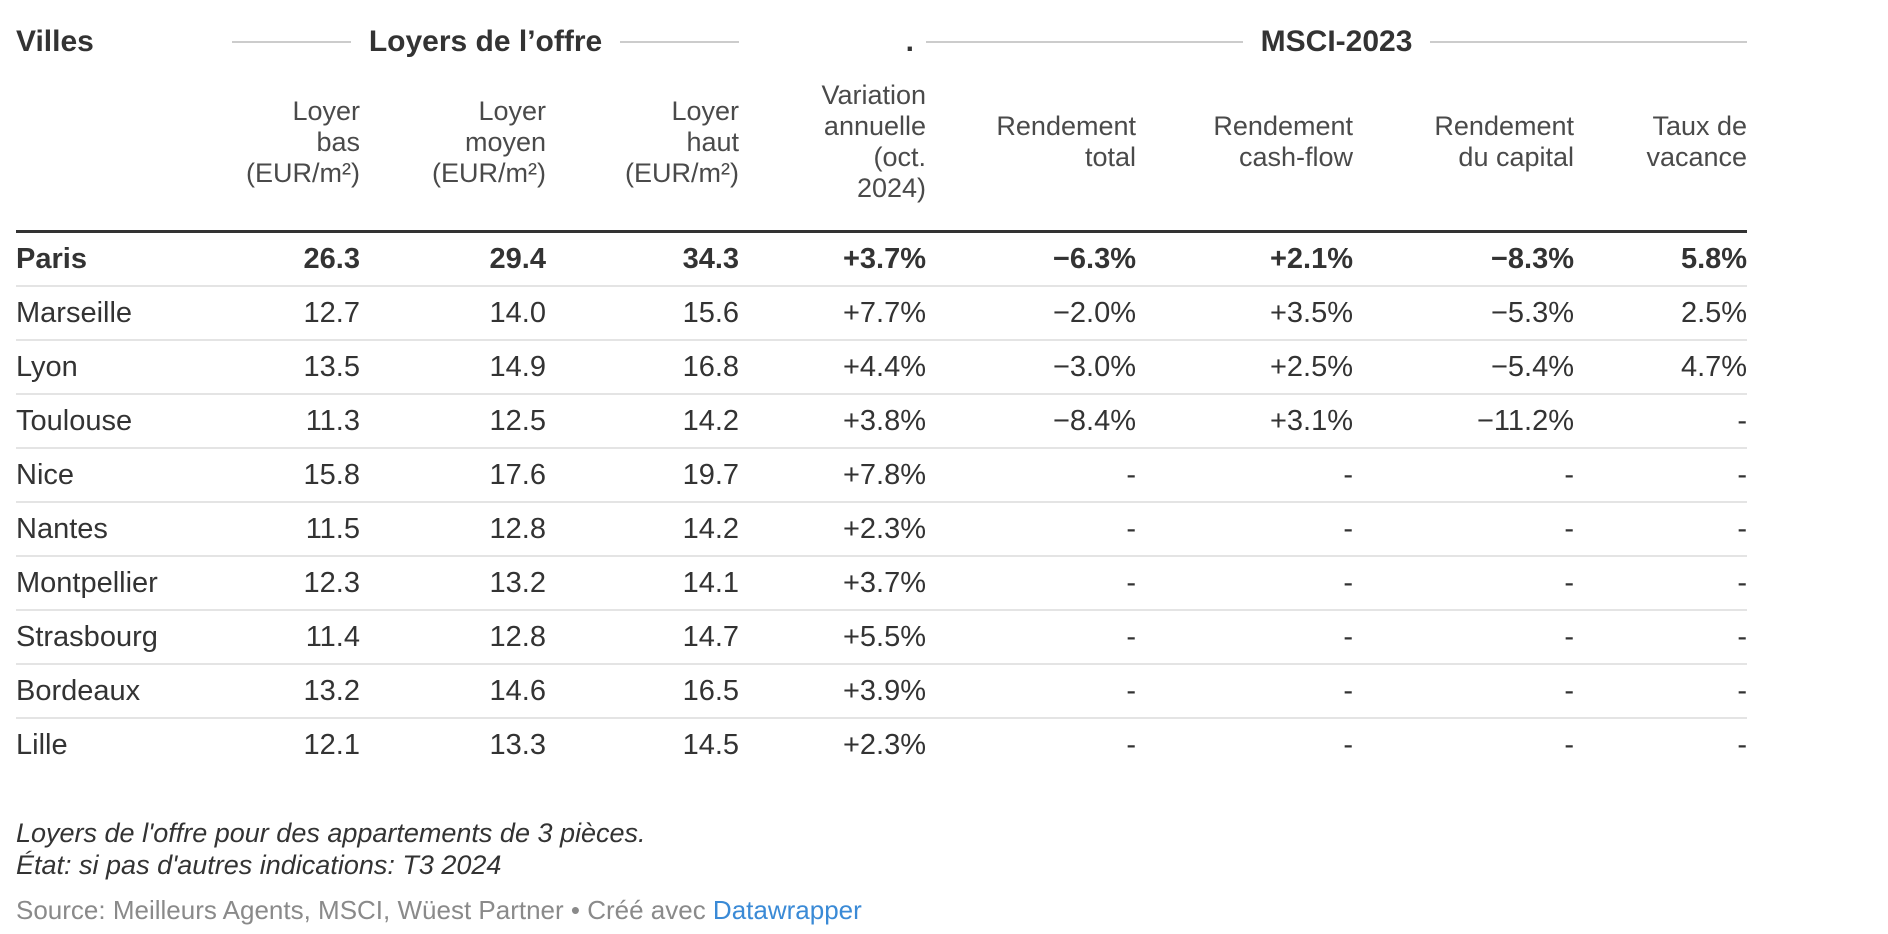  I want to click on value-cell: +3.7%, so click(884, 582).